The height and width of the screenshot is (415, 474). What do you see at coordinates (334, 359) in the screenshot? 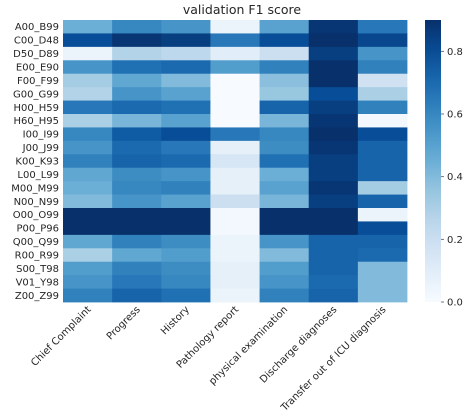
I see `column-label: Transfer out of ICU diagnosis` at bounding box center [334, 359].